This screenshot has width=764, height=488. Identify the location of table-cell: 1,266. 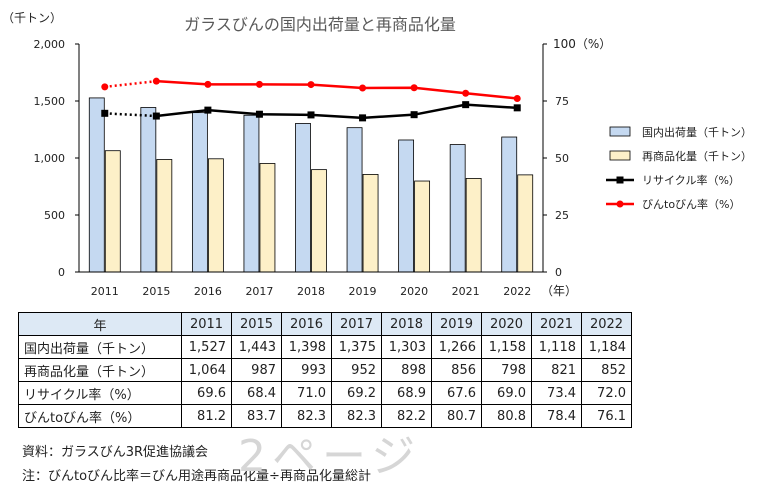
(456, 347).